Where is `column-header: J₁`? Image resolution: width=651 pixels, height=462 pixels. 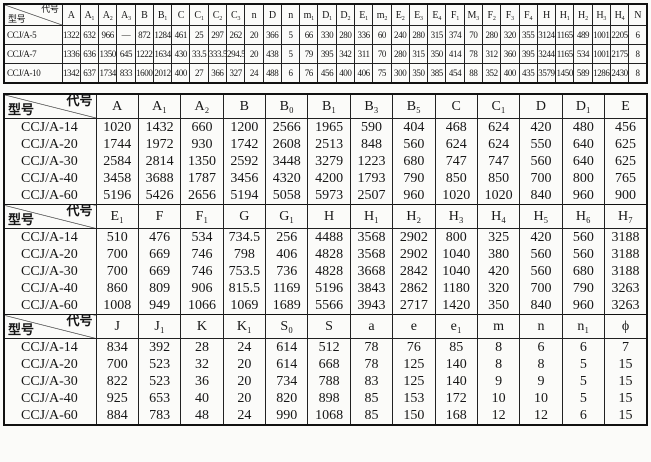 column-header: J₁ is located at coordinates (159, 326).